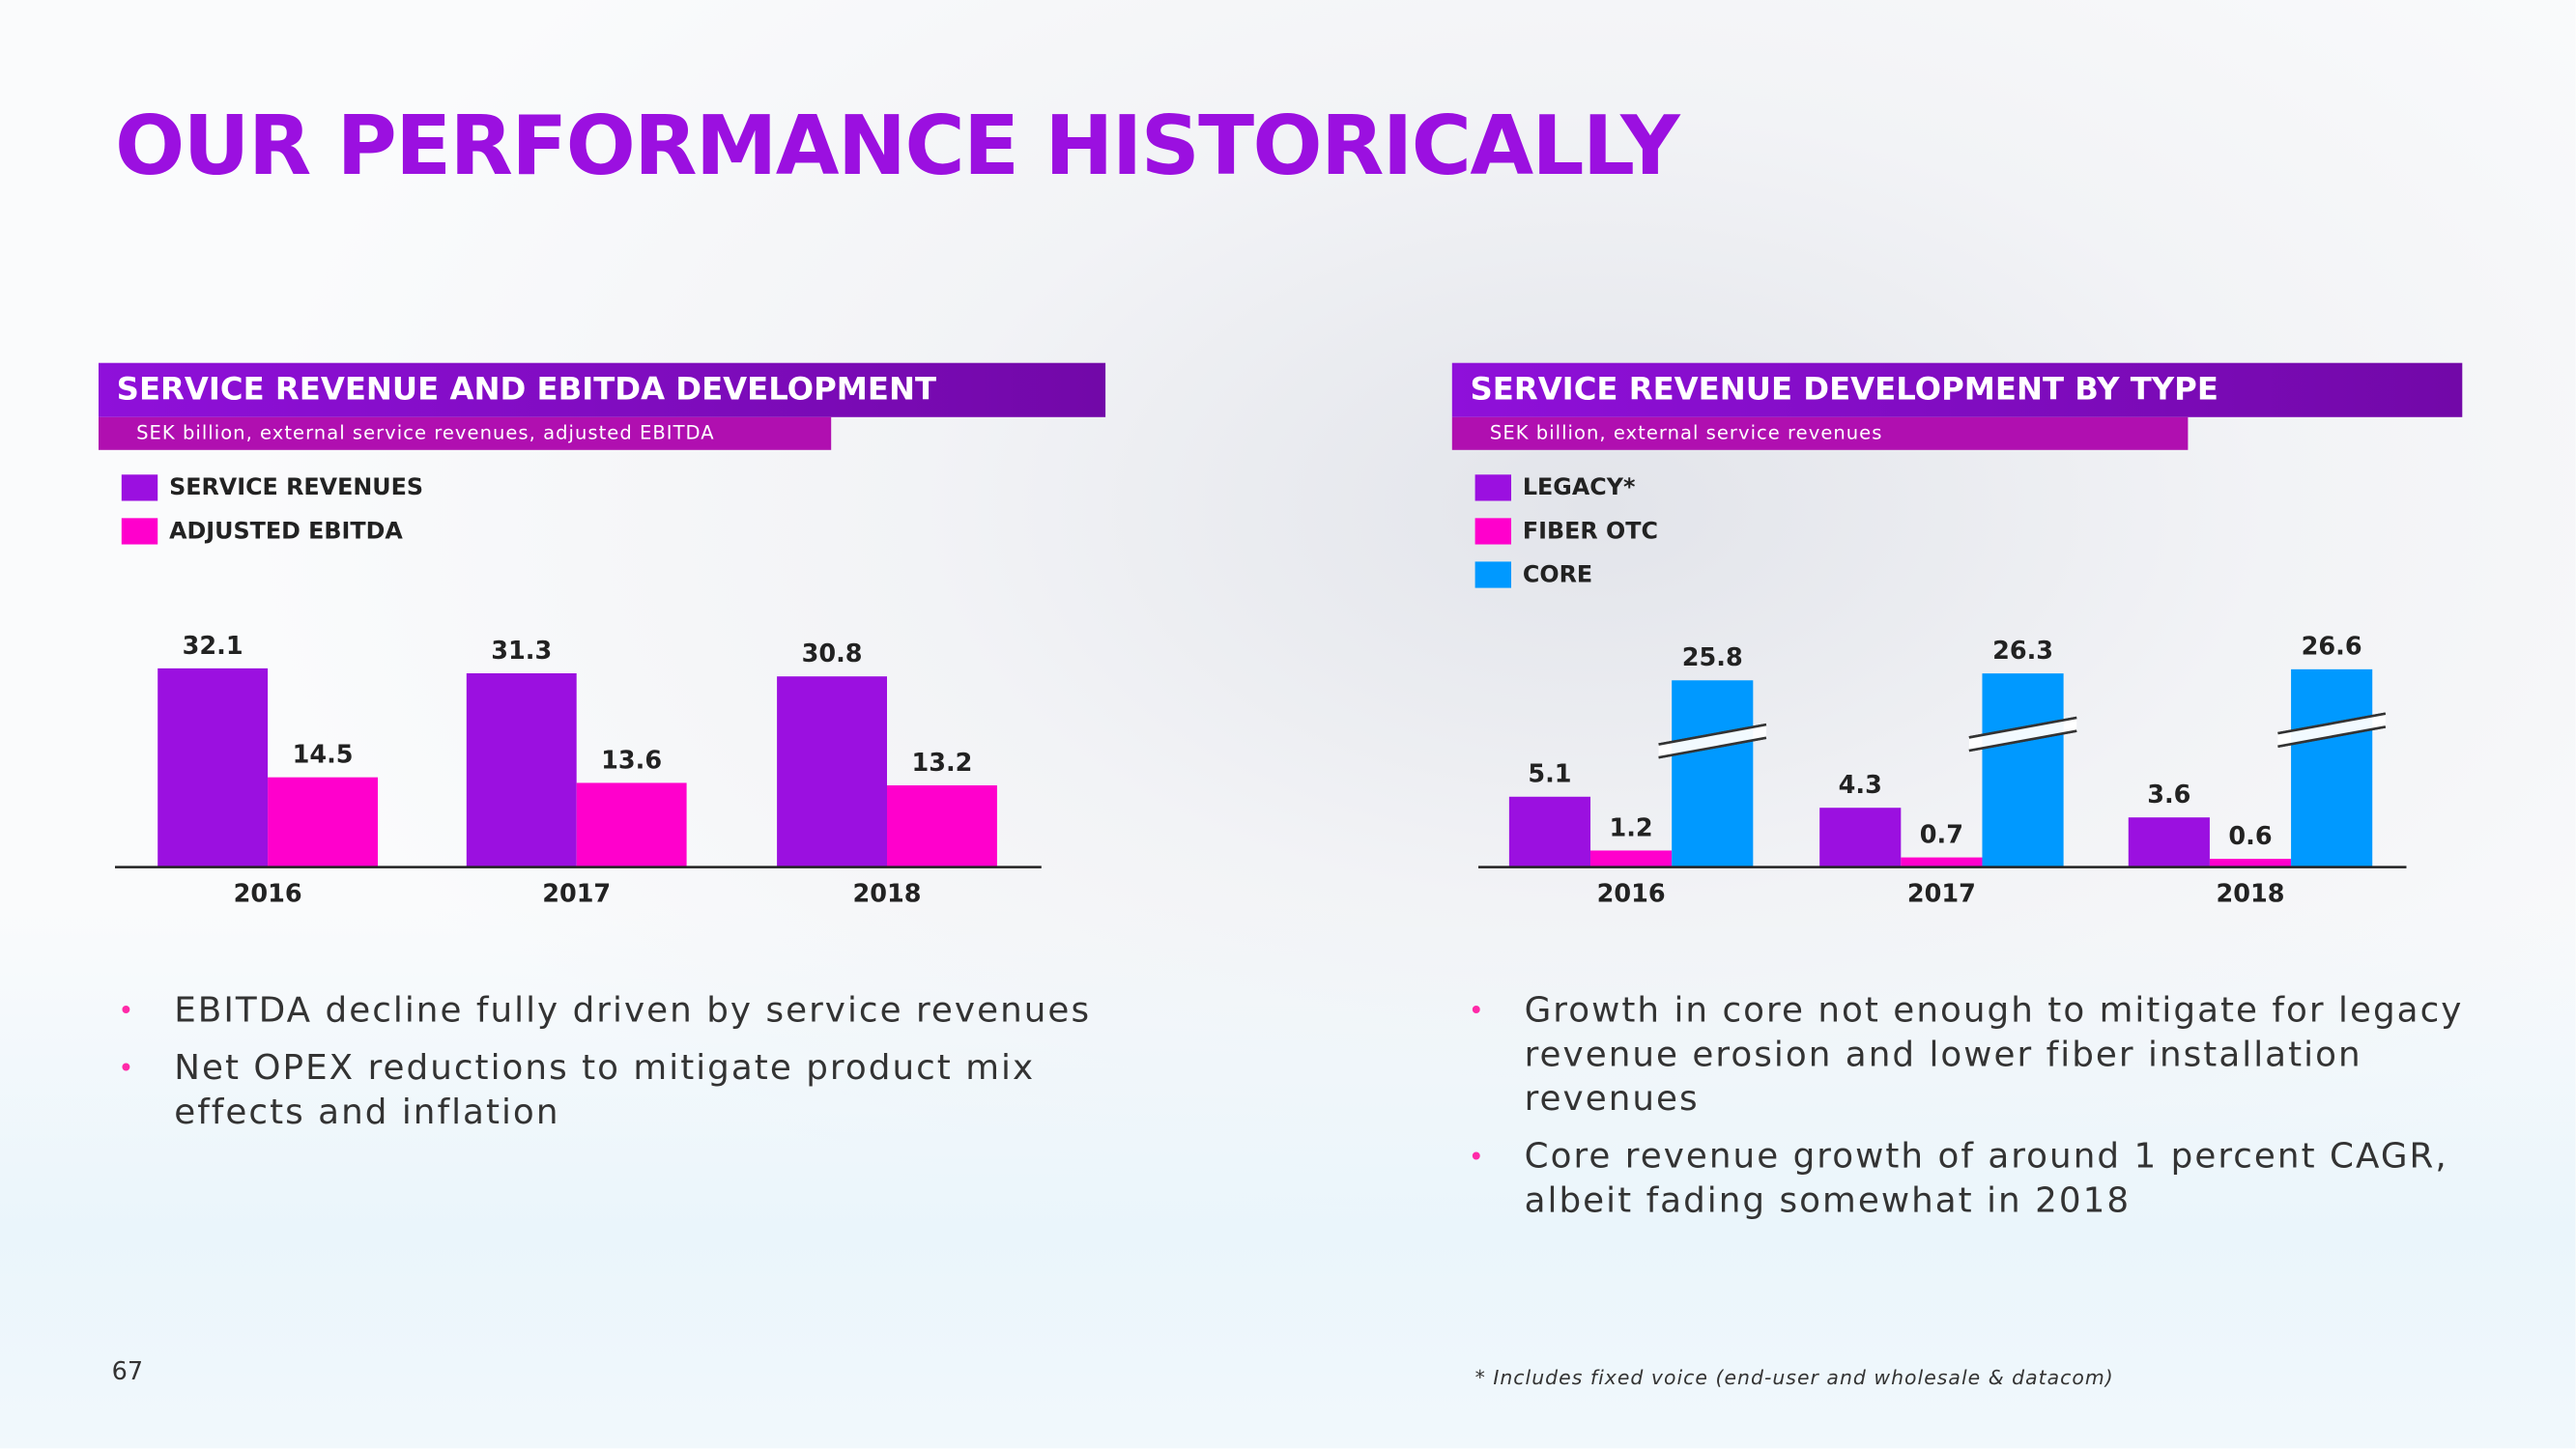 The image size is (2576, 1449). What do you see at coordinates (1591, 530) in the screenshot?
I see `legend-label: FIBER OTC` at bounding box center [1591, 530].